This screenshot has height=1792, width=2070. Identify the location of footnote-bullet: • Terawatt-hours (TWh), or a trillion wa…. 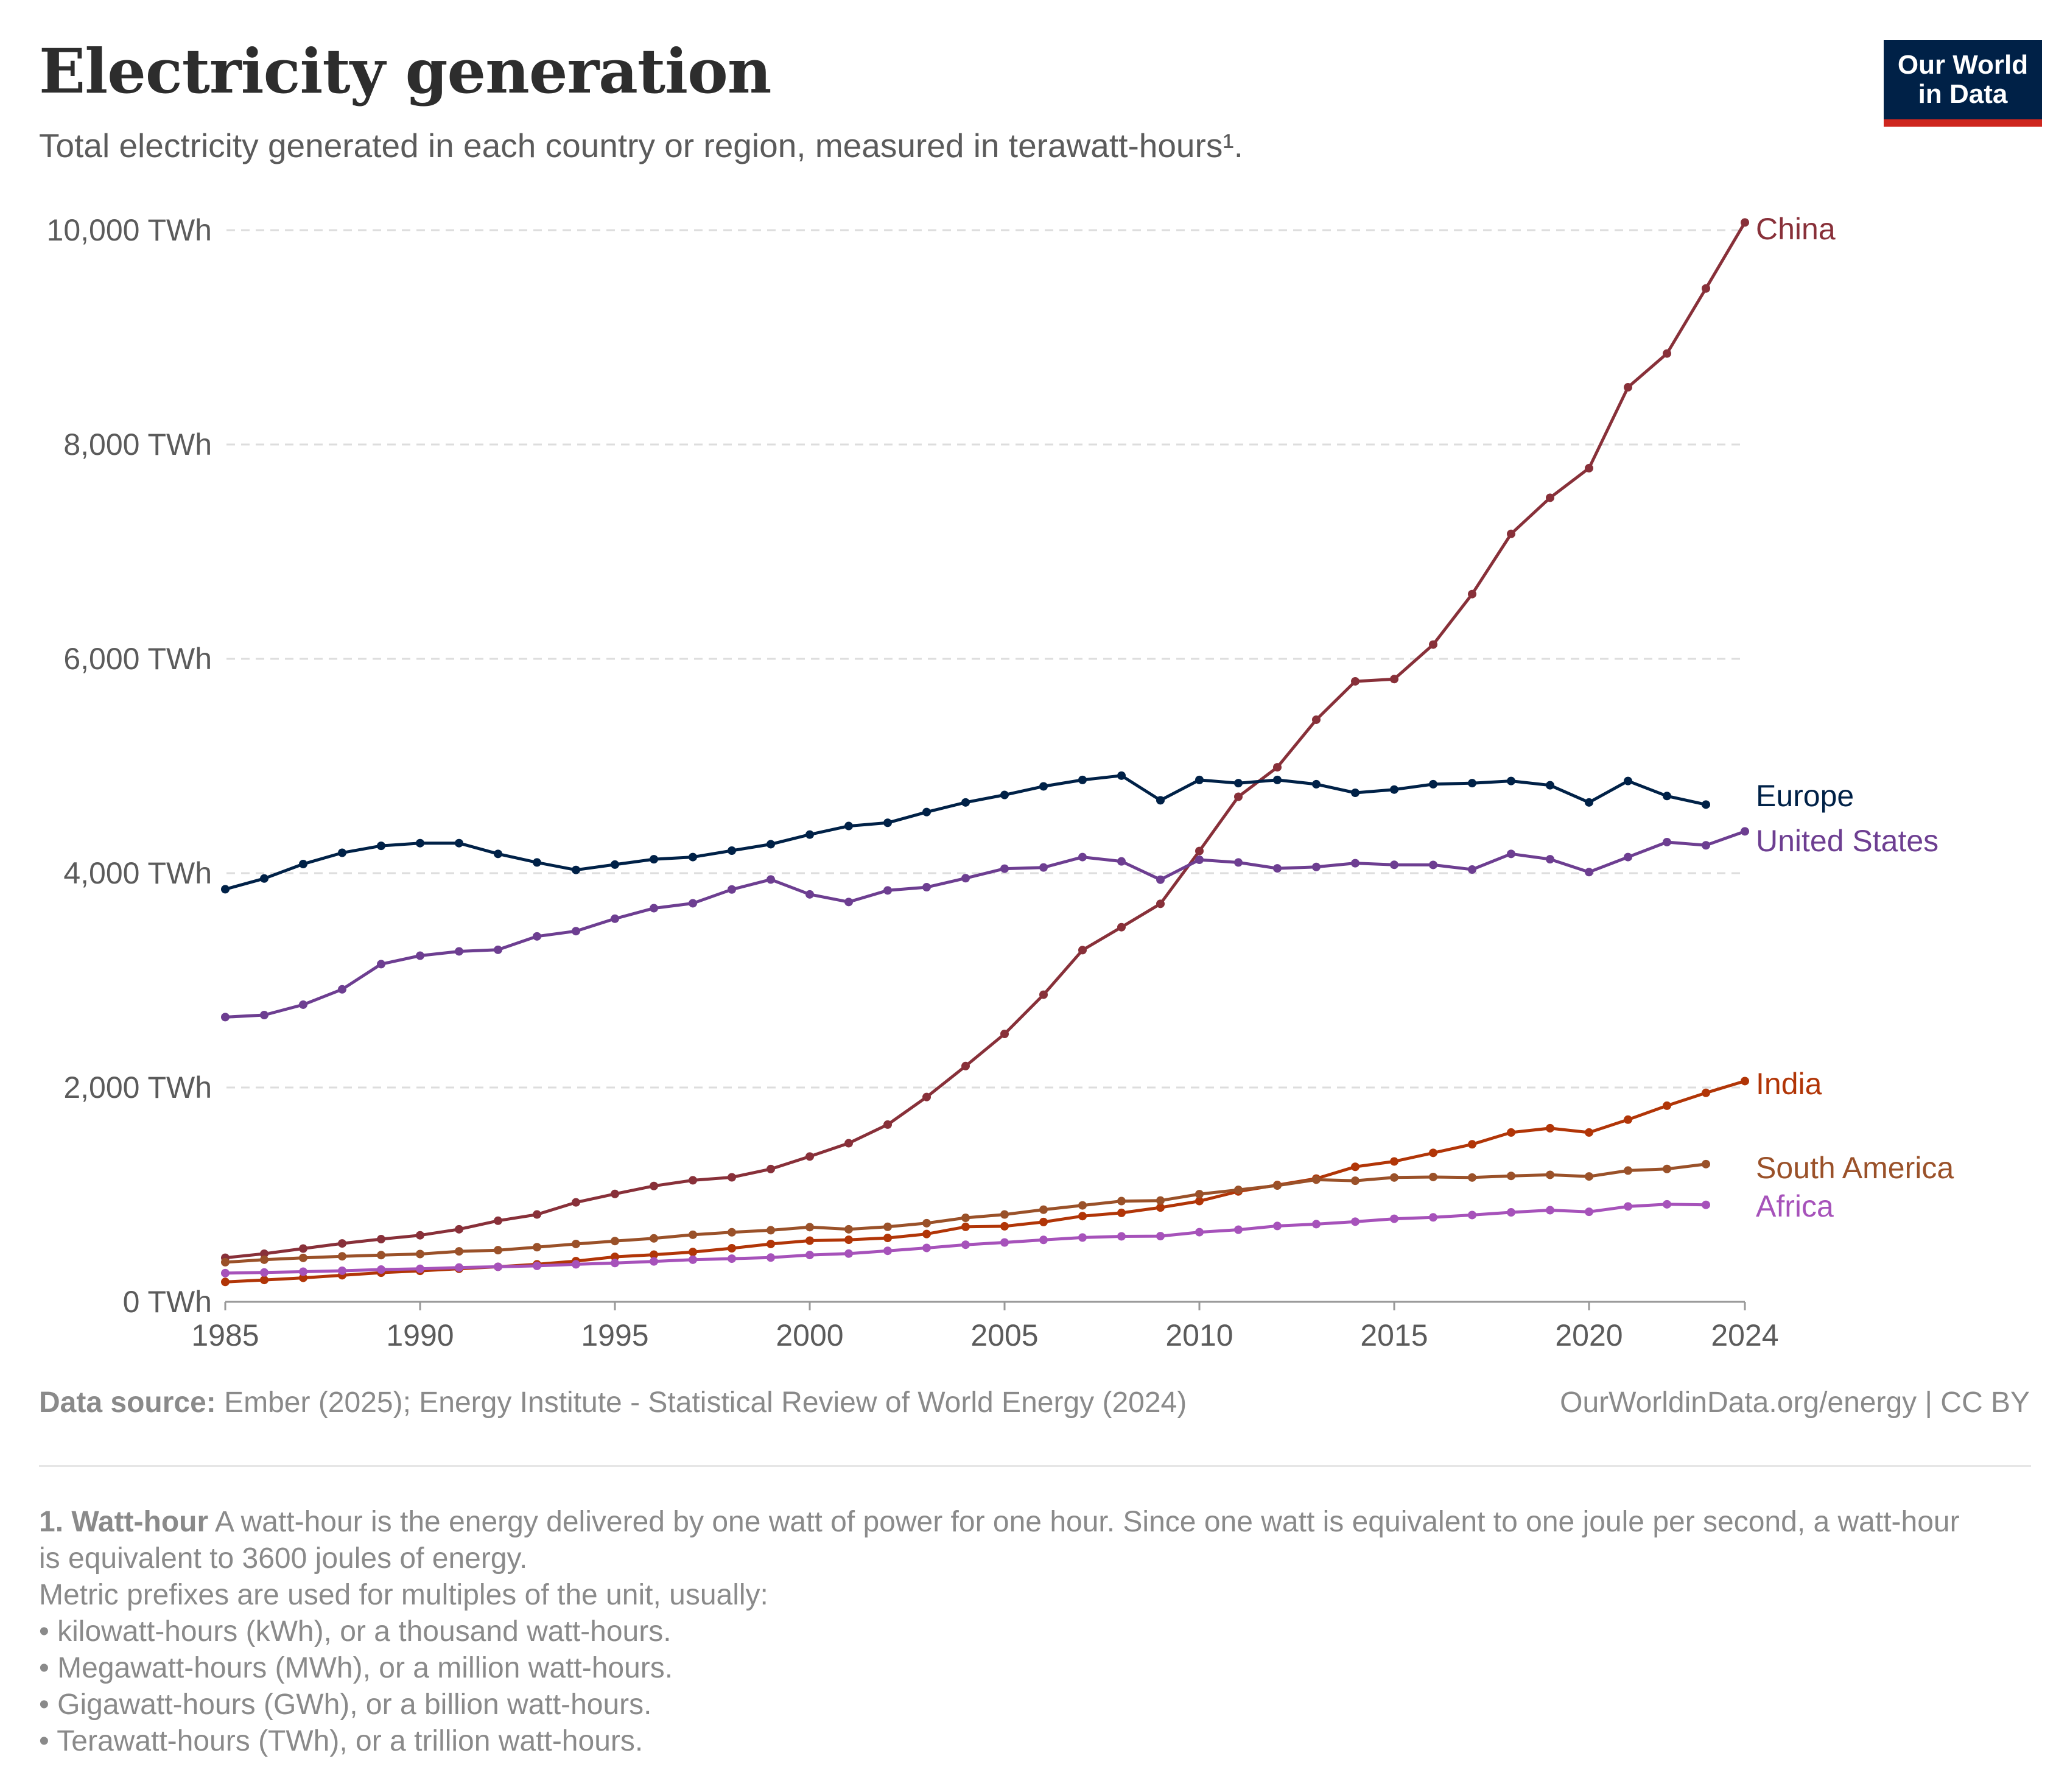
(341, 1741).